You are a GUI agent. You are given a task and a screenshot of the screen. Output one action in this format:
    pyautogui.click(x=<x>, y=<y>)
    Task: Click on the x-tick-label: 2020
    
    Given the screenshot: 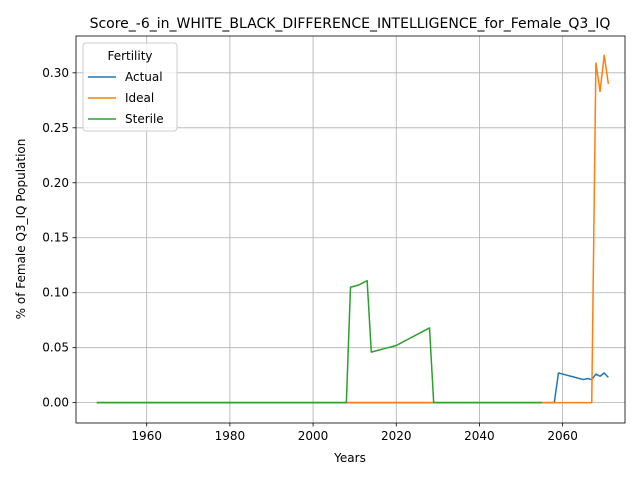 What is the action you would take?
    pyautogui.click(x=396, y=436)
    